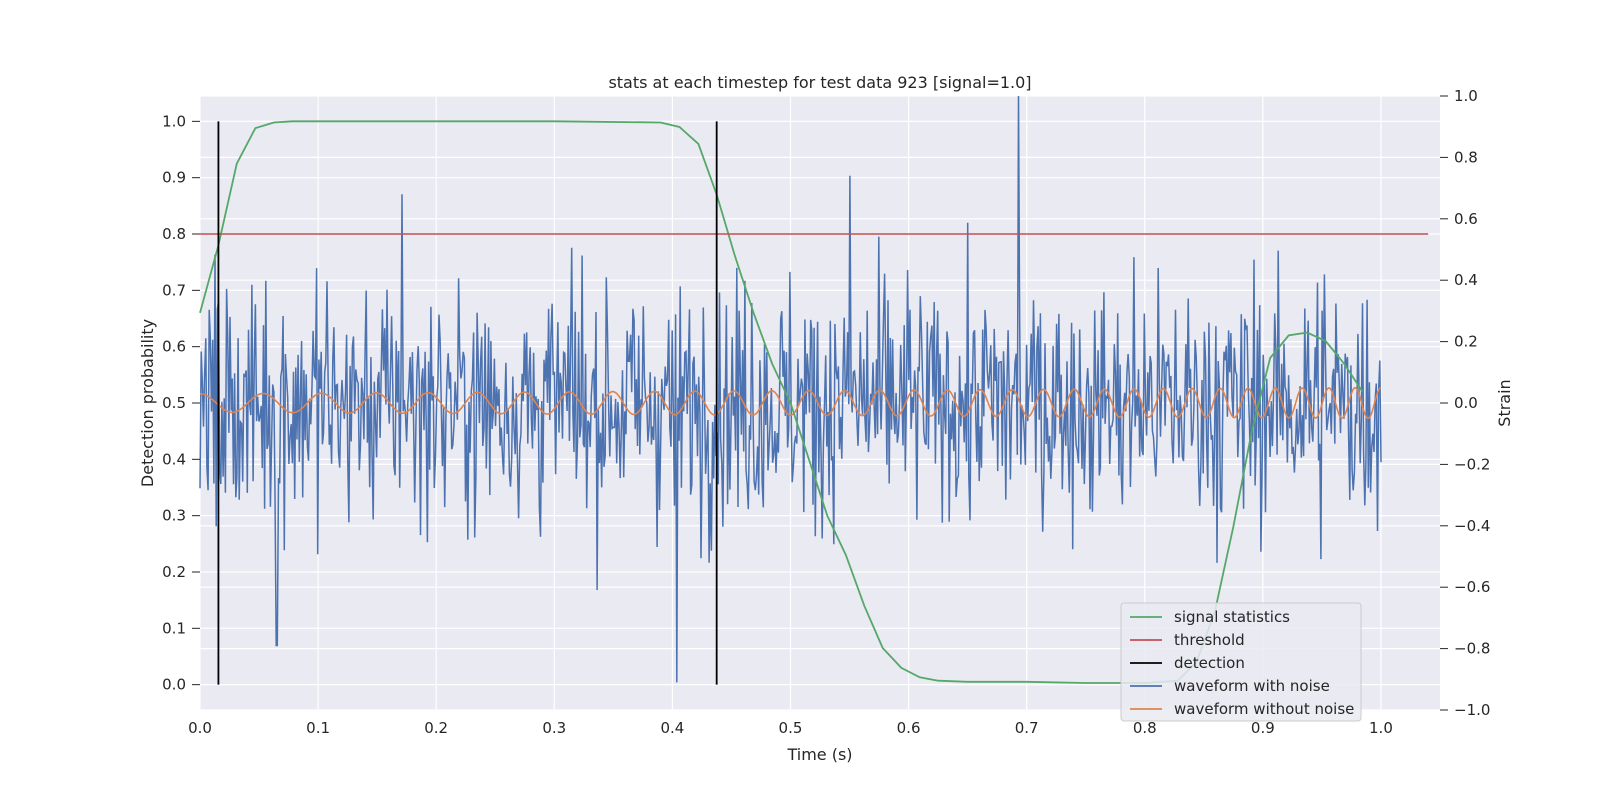 The width and height of the screenshot is (1600, 800). I want to click on x-tick-label: 0.5, so click(791, 728).